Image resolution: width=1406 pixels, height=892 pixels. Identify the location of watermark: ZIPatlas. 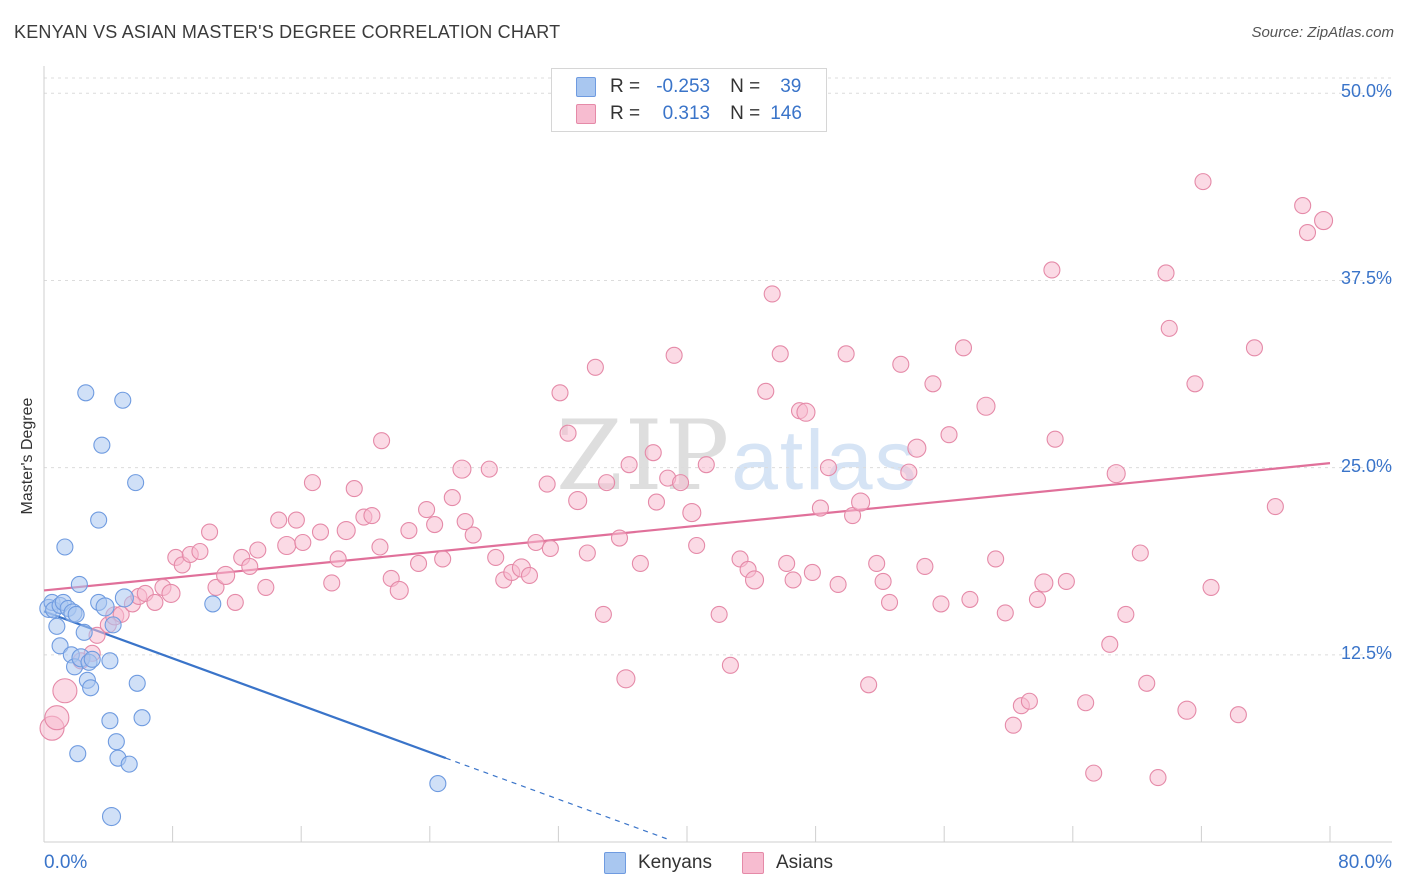
(737, 456).